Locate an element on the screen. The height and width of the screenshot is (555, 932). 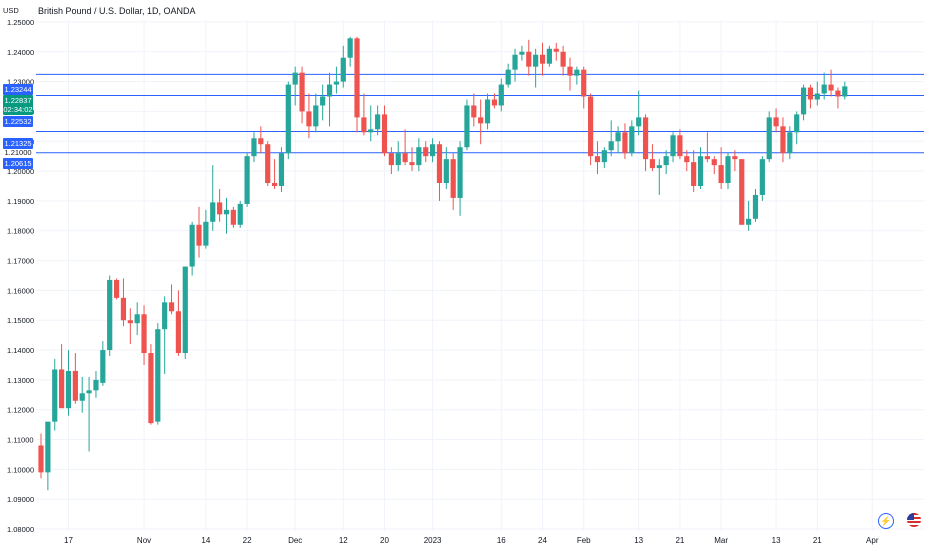
y-tick-label: 1.17000 is located at coordinates (20, 261).